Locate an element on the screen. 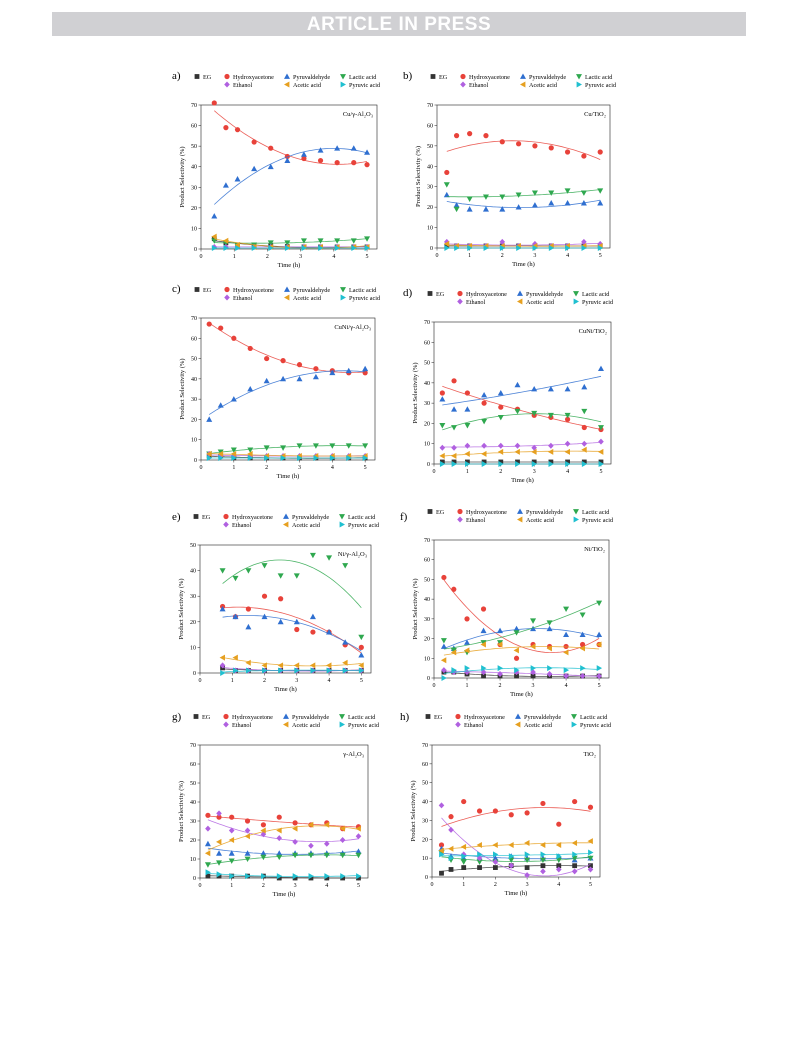 The height and width of the screenshot is (1057, 793). x-tick-label: 5 is located at coordinates (590, 885).